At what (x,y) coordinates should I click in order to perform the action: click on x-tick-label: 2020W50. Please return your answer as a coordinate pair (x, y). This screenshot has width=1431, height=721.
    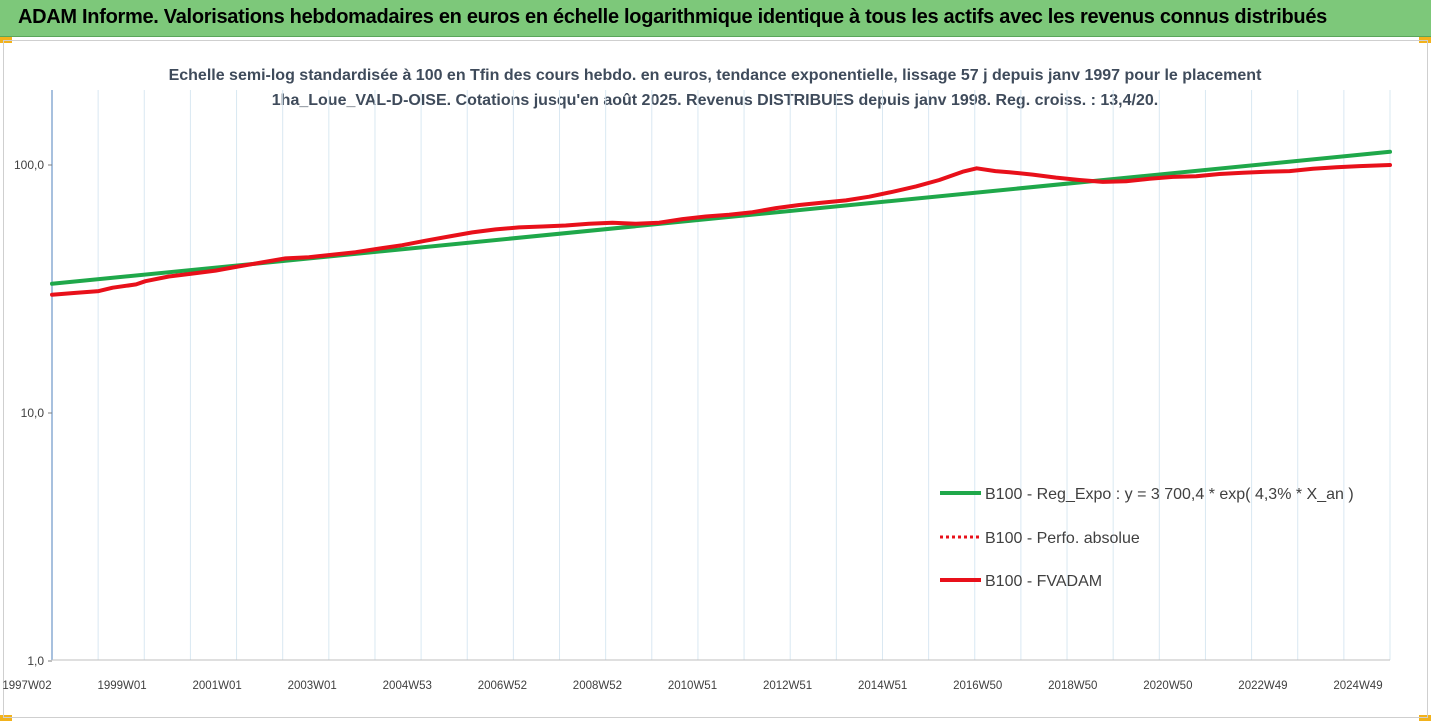
    Looking at the image, I should click on (1167, 686).